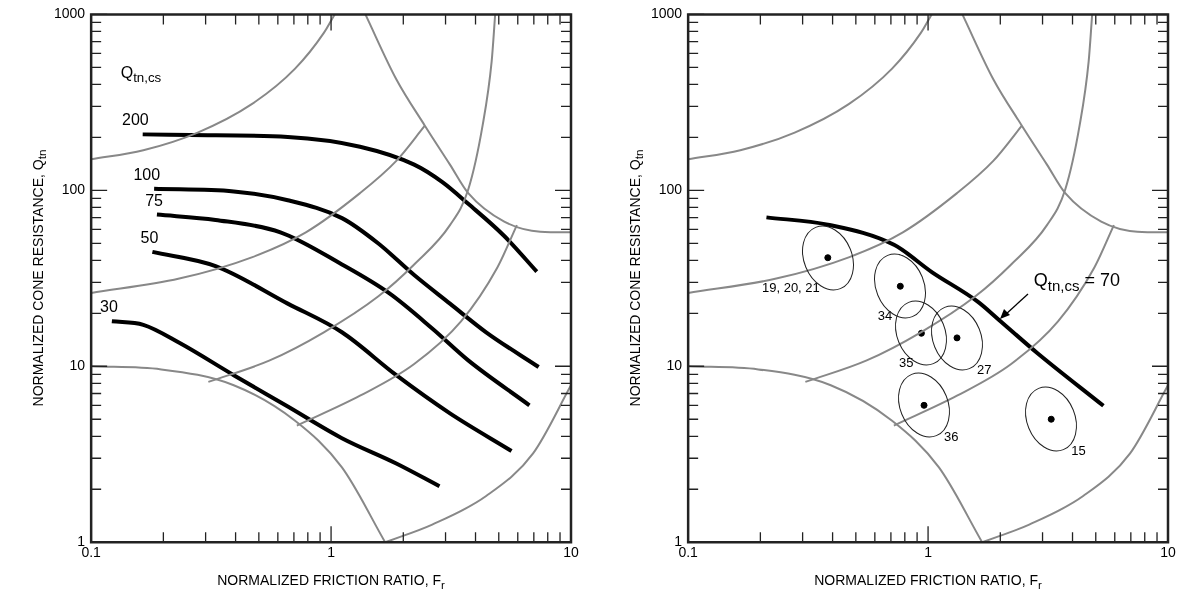 Image resolution: width=1191 pixels, height=615 pixels. What do you see at coordinates (790, 287) in the screenshot?
I see `annotation: 19, 20, 21` at bounding box center [790, 287].